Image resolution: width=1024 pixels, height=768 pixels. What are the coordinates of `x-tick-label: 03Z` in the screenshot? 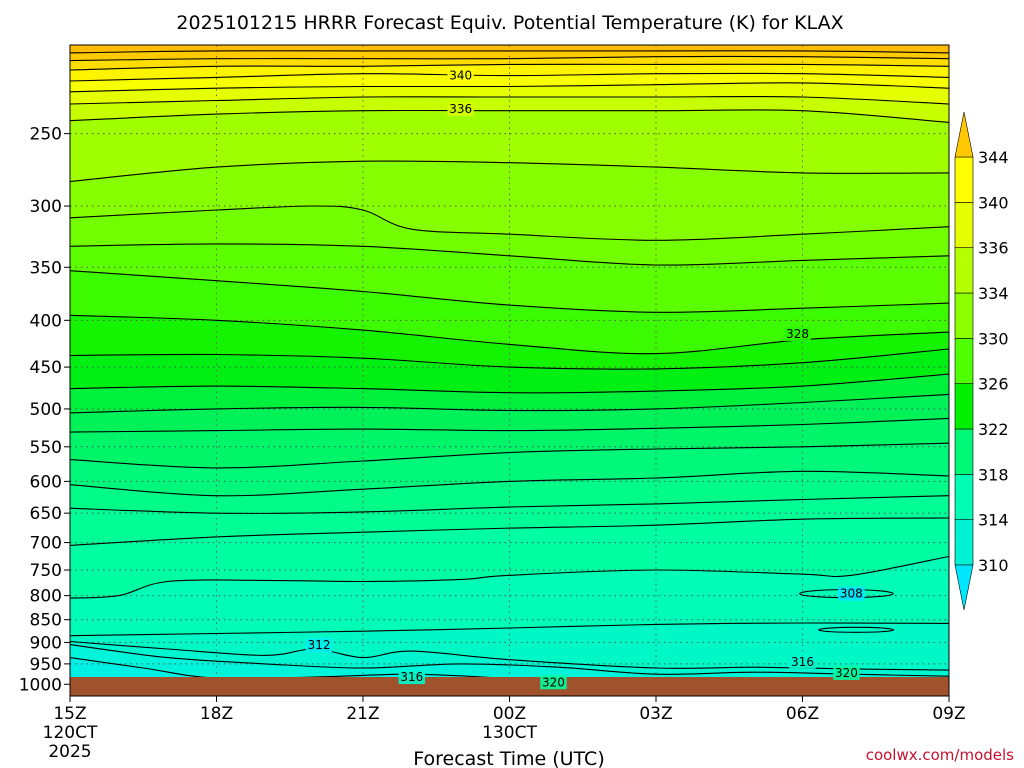 It's located at (655, 714).